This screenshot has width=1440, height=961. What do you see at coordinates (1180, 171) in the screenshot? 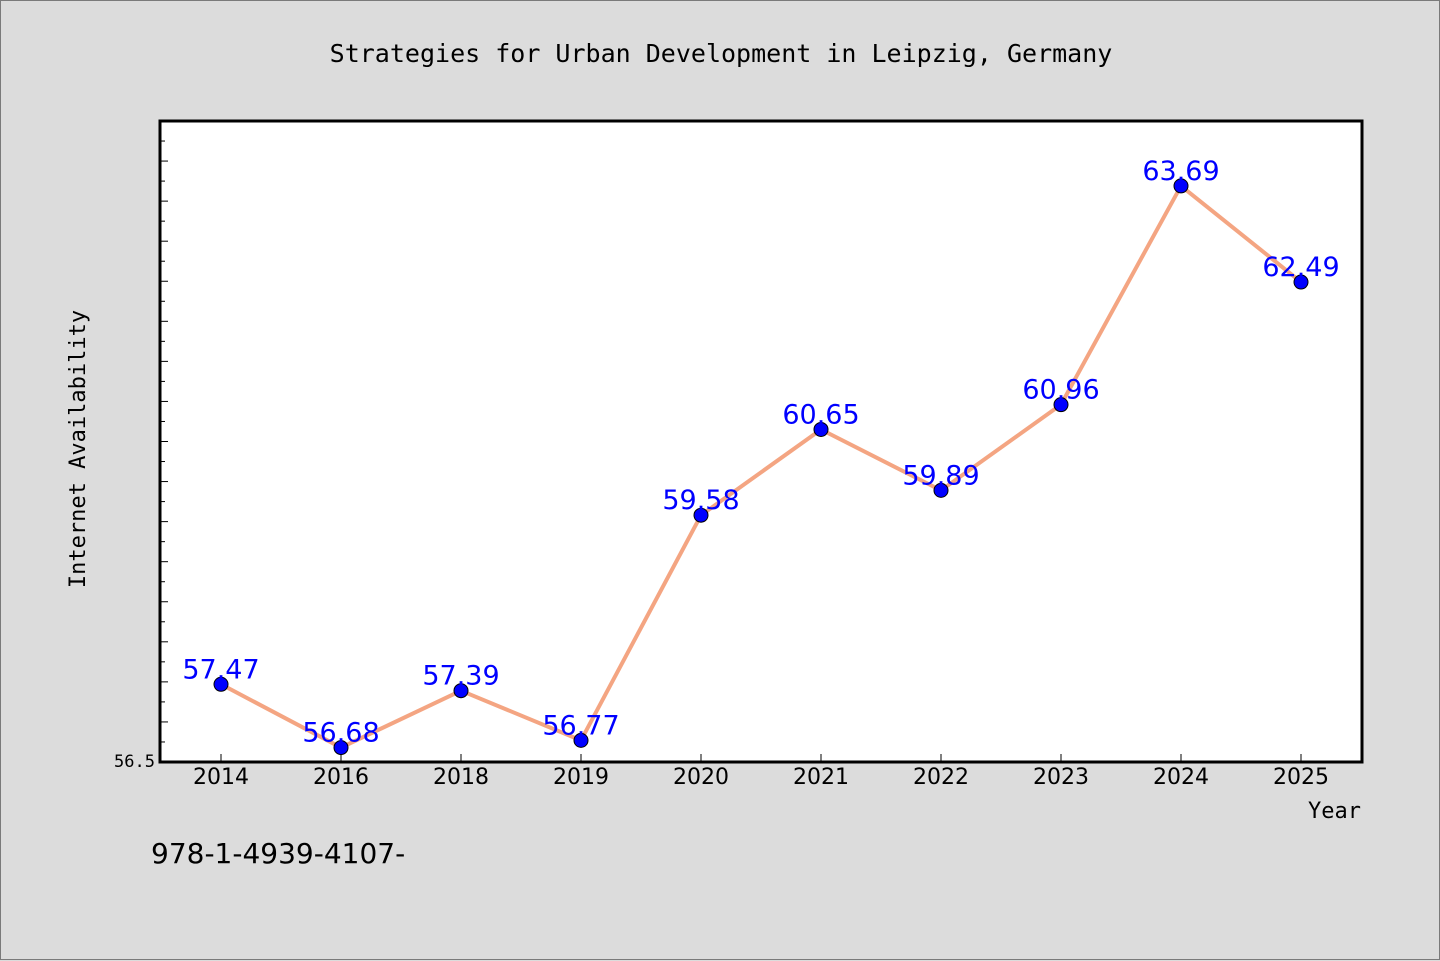
I see `data-label: 63.69` at bounding box center [1180, 171].